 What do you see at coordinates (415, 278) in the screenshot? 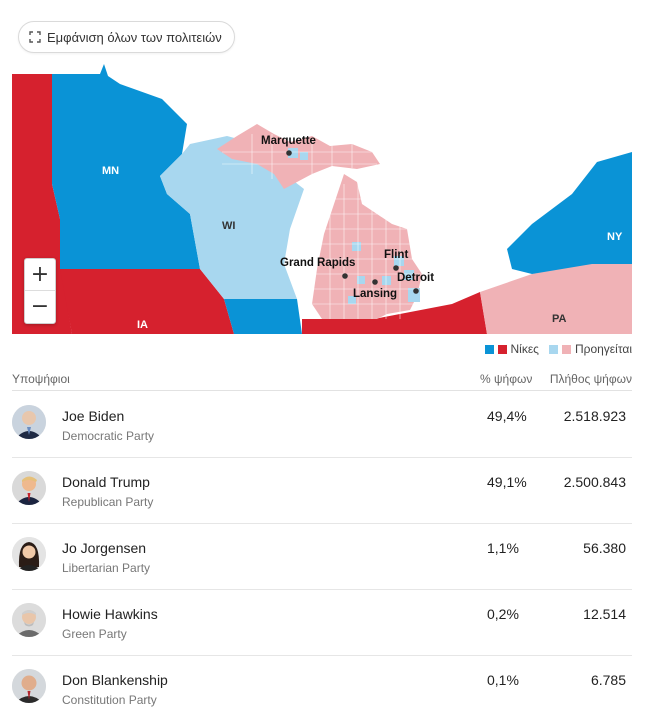
I see `city-label-detroit: Detroit` at bounding box center [415, 278].